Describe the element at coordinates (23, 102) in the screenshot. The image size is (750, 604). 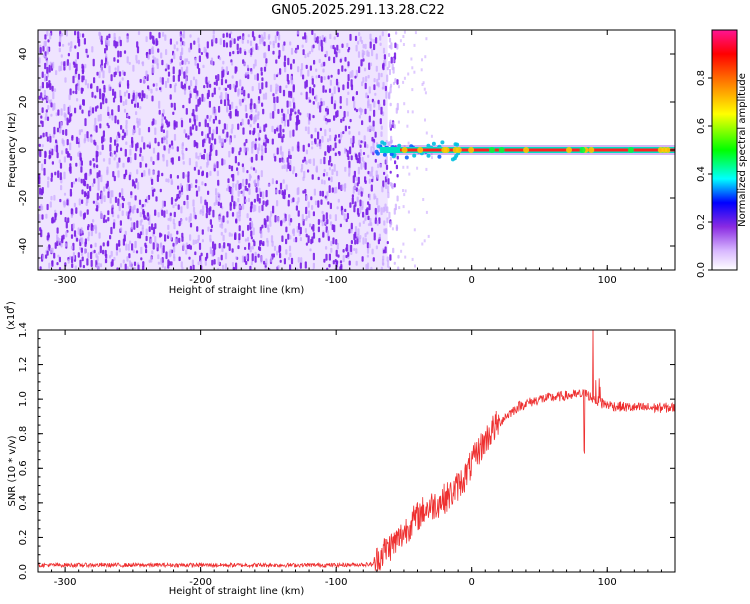
I see `spectrogram-ytick-label: 20` at that location.